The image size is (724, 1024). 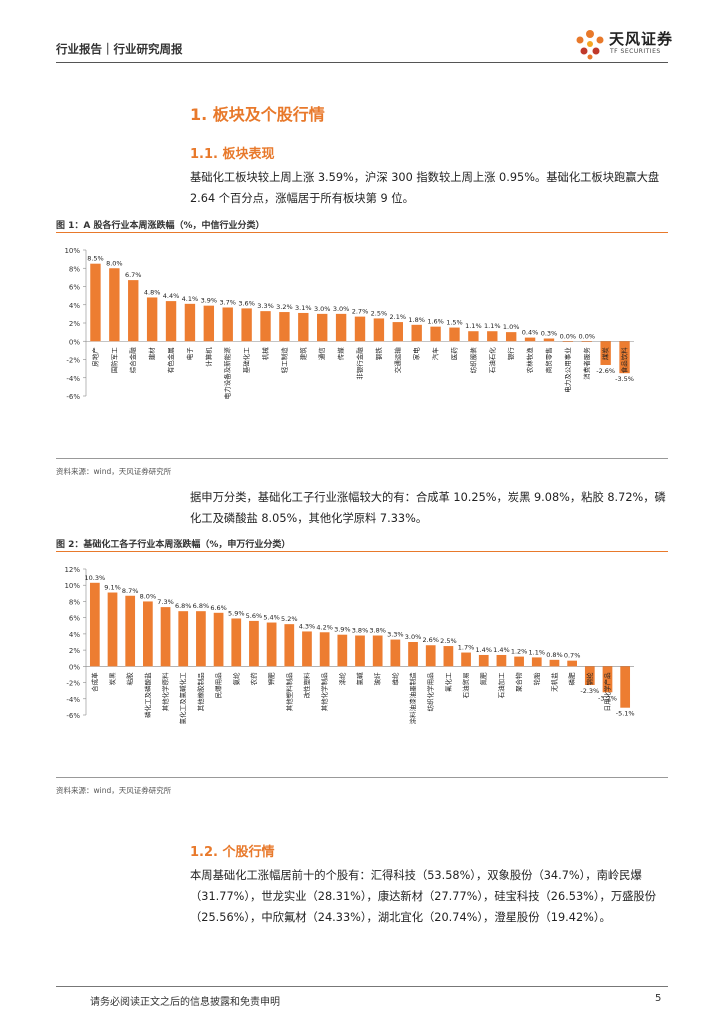 I want to click on category-label: 汽车, so click(x=435, y=354).